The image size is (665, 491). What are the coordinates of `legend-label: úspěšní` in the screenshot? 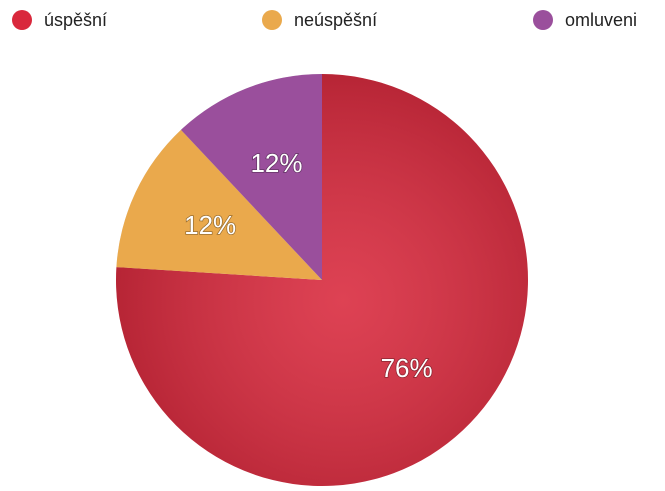 It's located at (75, 20).